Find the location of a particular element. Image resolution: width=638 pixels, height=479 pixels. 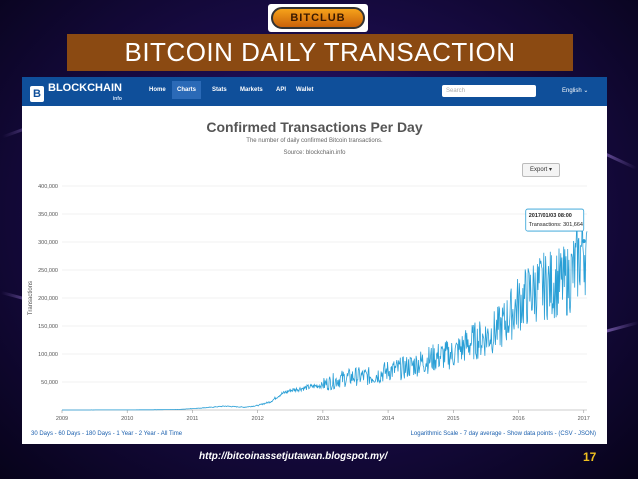

nav-wallet: Wallet is located at coordinates (305, 90).